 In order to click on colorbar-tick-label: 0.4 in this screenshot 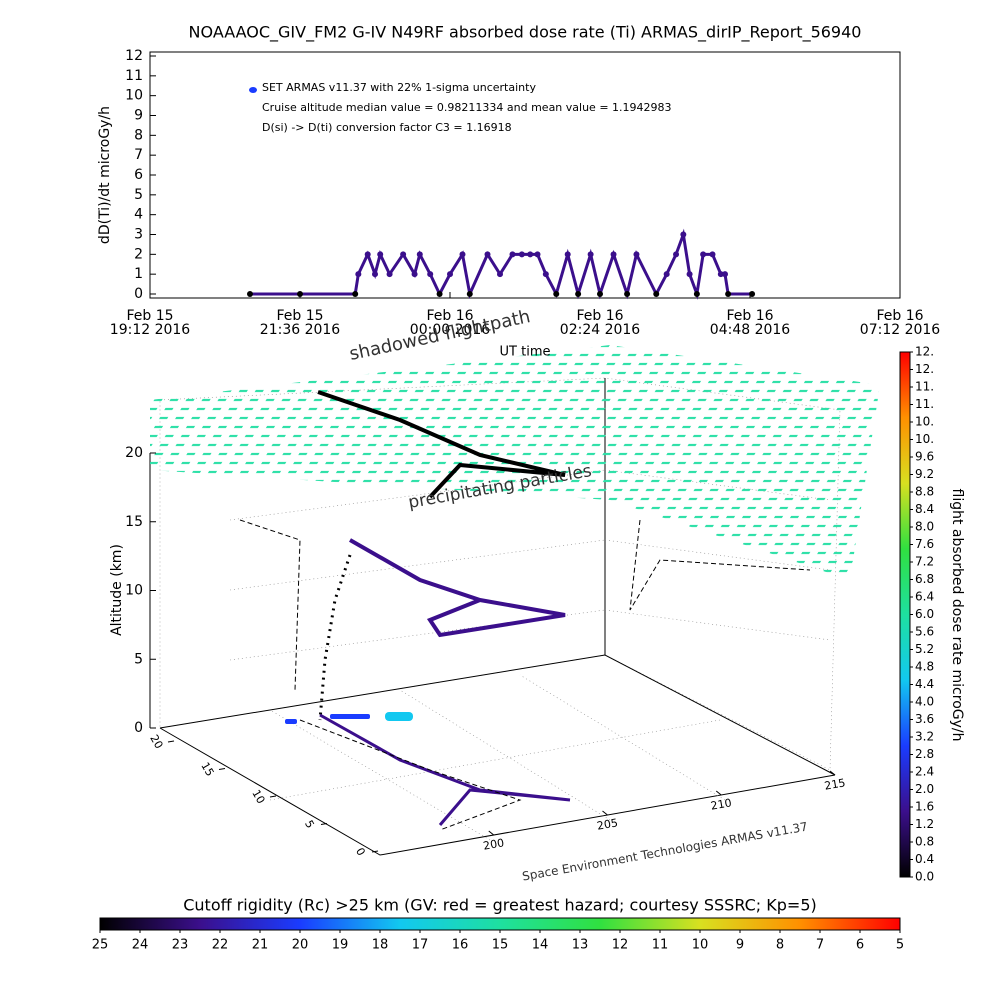, I will do `click(924, 859)`.